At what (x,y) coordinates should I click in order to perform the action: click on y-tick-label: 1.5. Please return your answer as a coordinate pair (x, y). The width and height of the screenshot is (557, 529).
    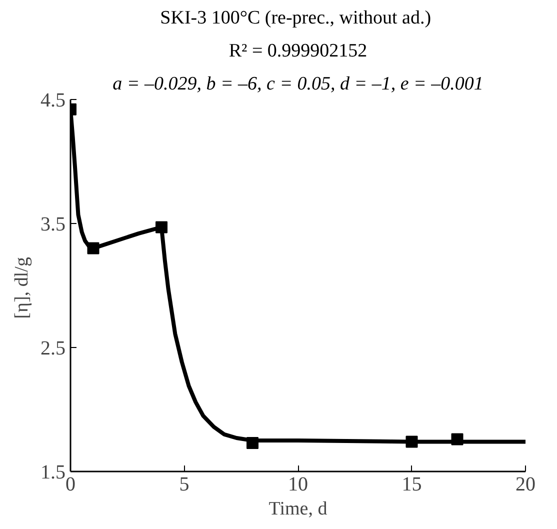
    Looking at the image, I should click on (53, 473).